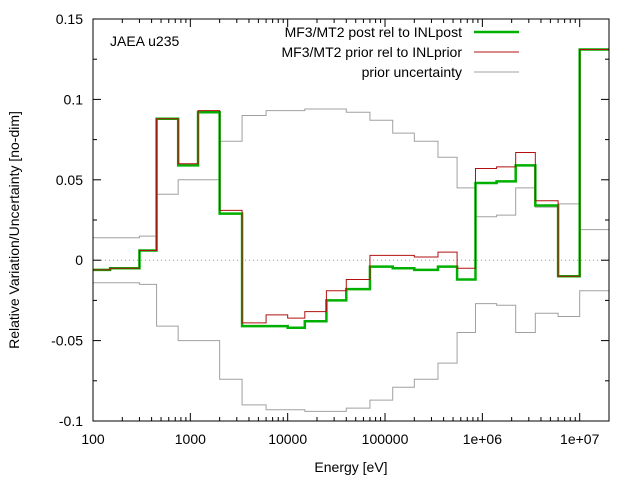 This screenshot has width=640, height=480. I want to click on x-tick-label: 1e+07, so click(580, 439).